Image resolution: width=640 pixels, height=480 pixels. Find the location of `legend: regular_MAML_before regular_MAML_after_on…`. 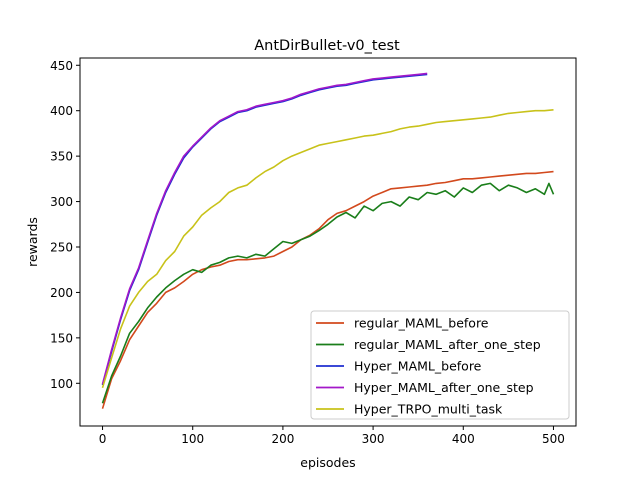

legend: regular_MAML_before regular_MAML_after_on… is located at coordinates (440, 365).